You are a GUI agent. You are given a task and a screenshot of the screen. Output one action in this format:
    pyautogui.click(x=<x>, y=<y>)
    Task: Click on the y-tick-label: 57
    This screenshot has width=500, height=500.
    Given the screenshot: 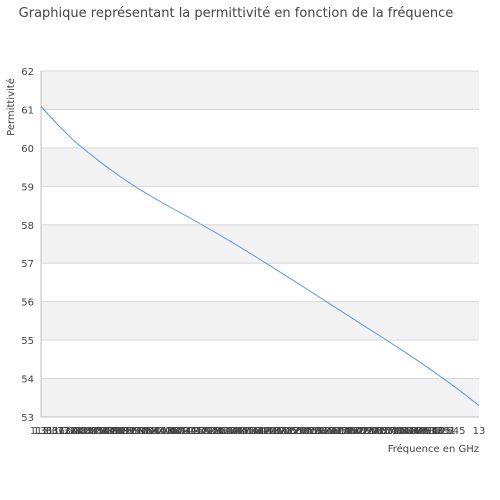 What is the action you would take?
    pyautogui.click(x=27, y=264)
    